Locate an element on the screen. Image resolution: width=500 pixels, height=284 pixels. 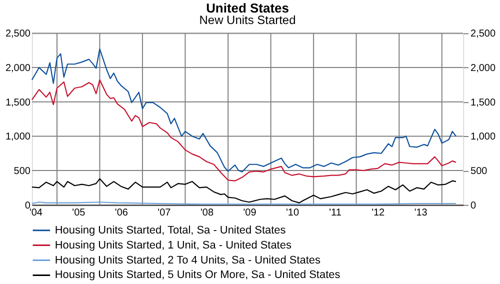
x-tick-label: '11 is located at coordinates (335, 212).